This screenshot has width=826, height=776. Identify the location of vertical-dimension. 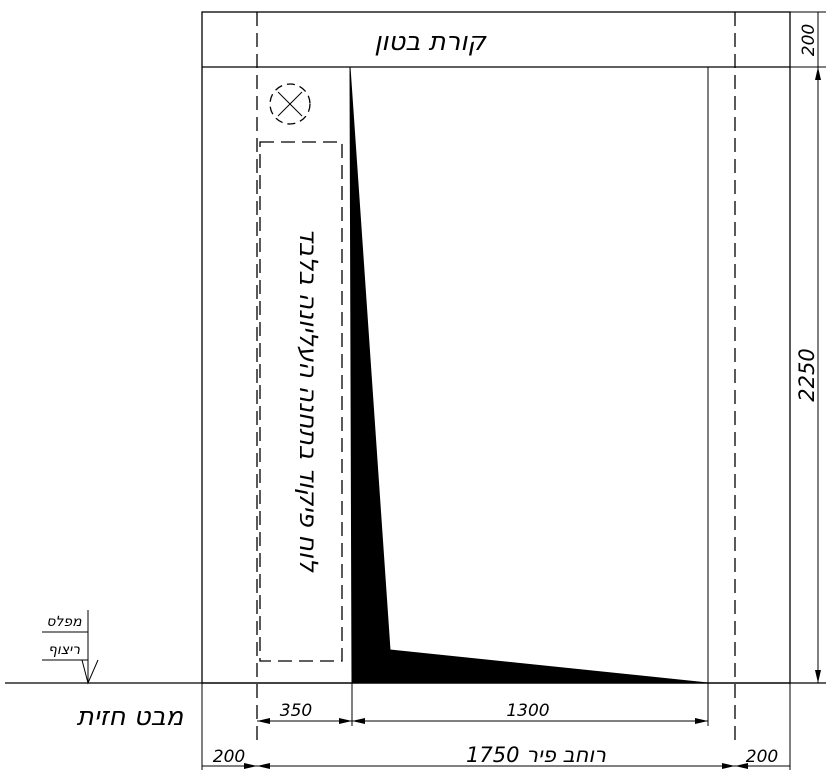
(808, 347).